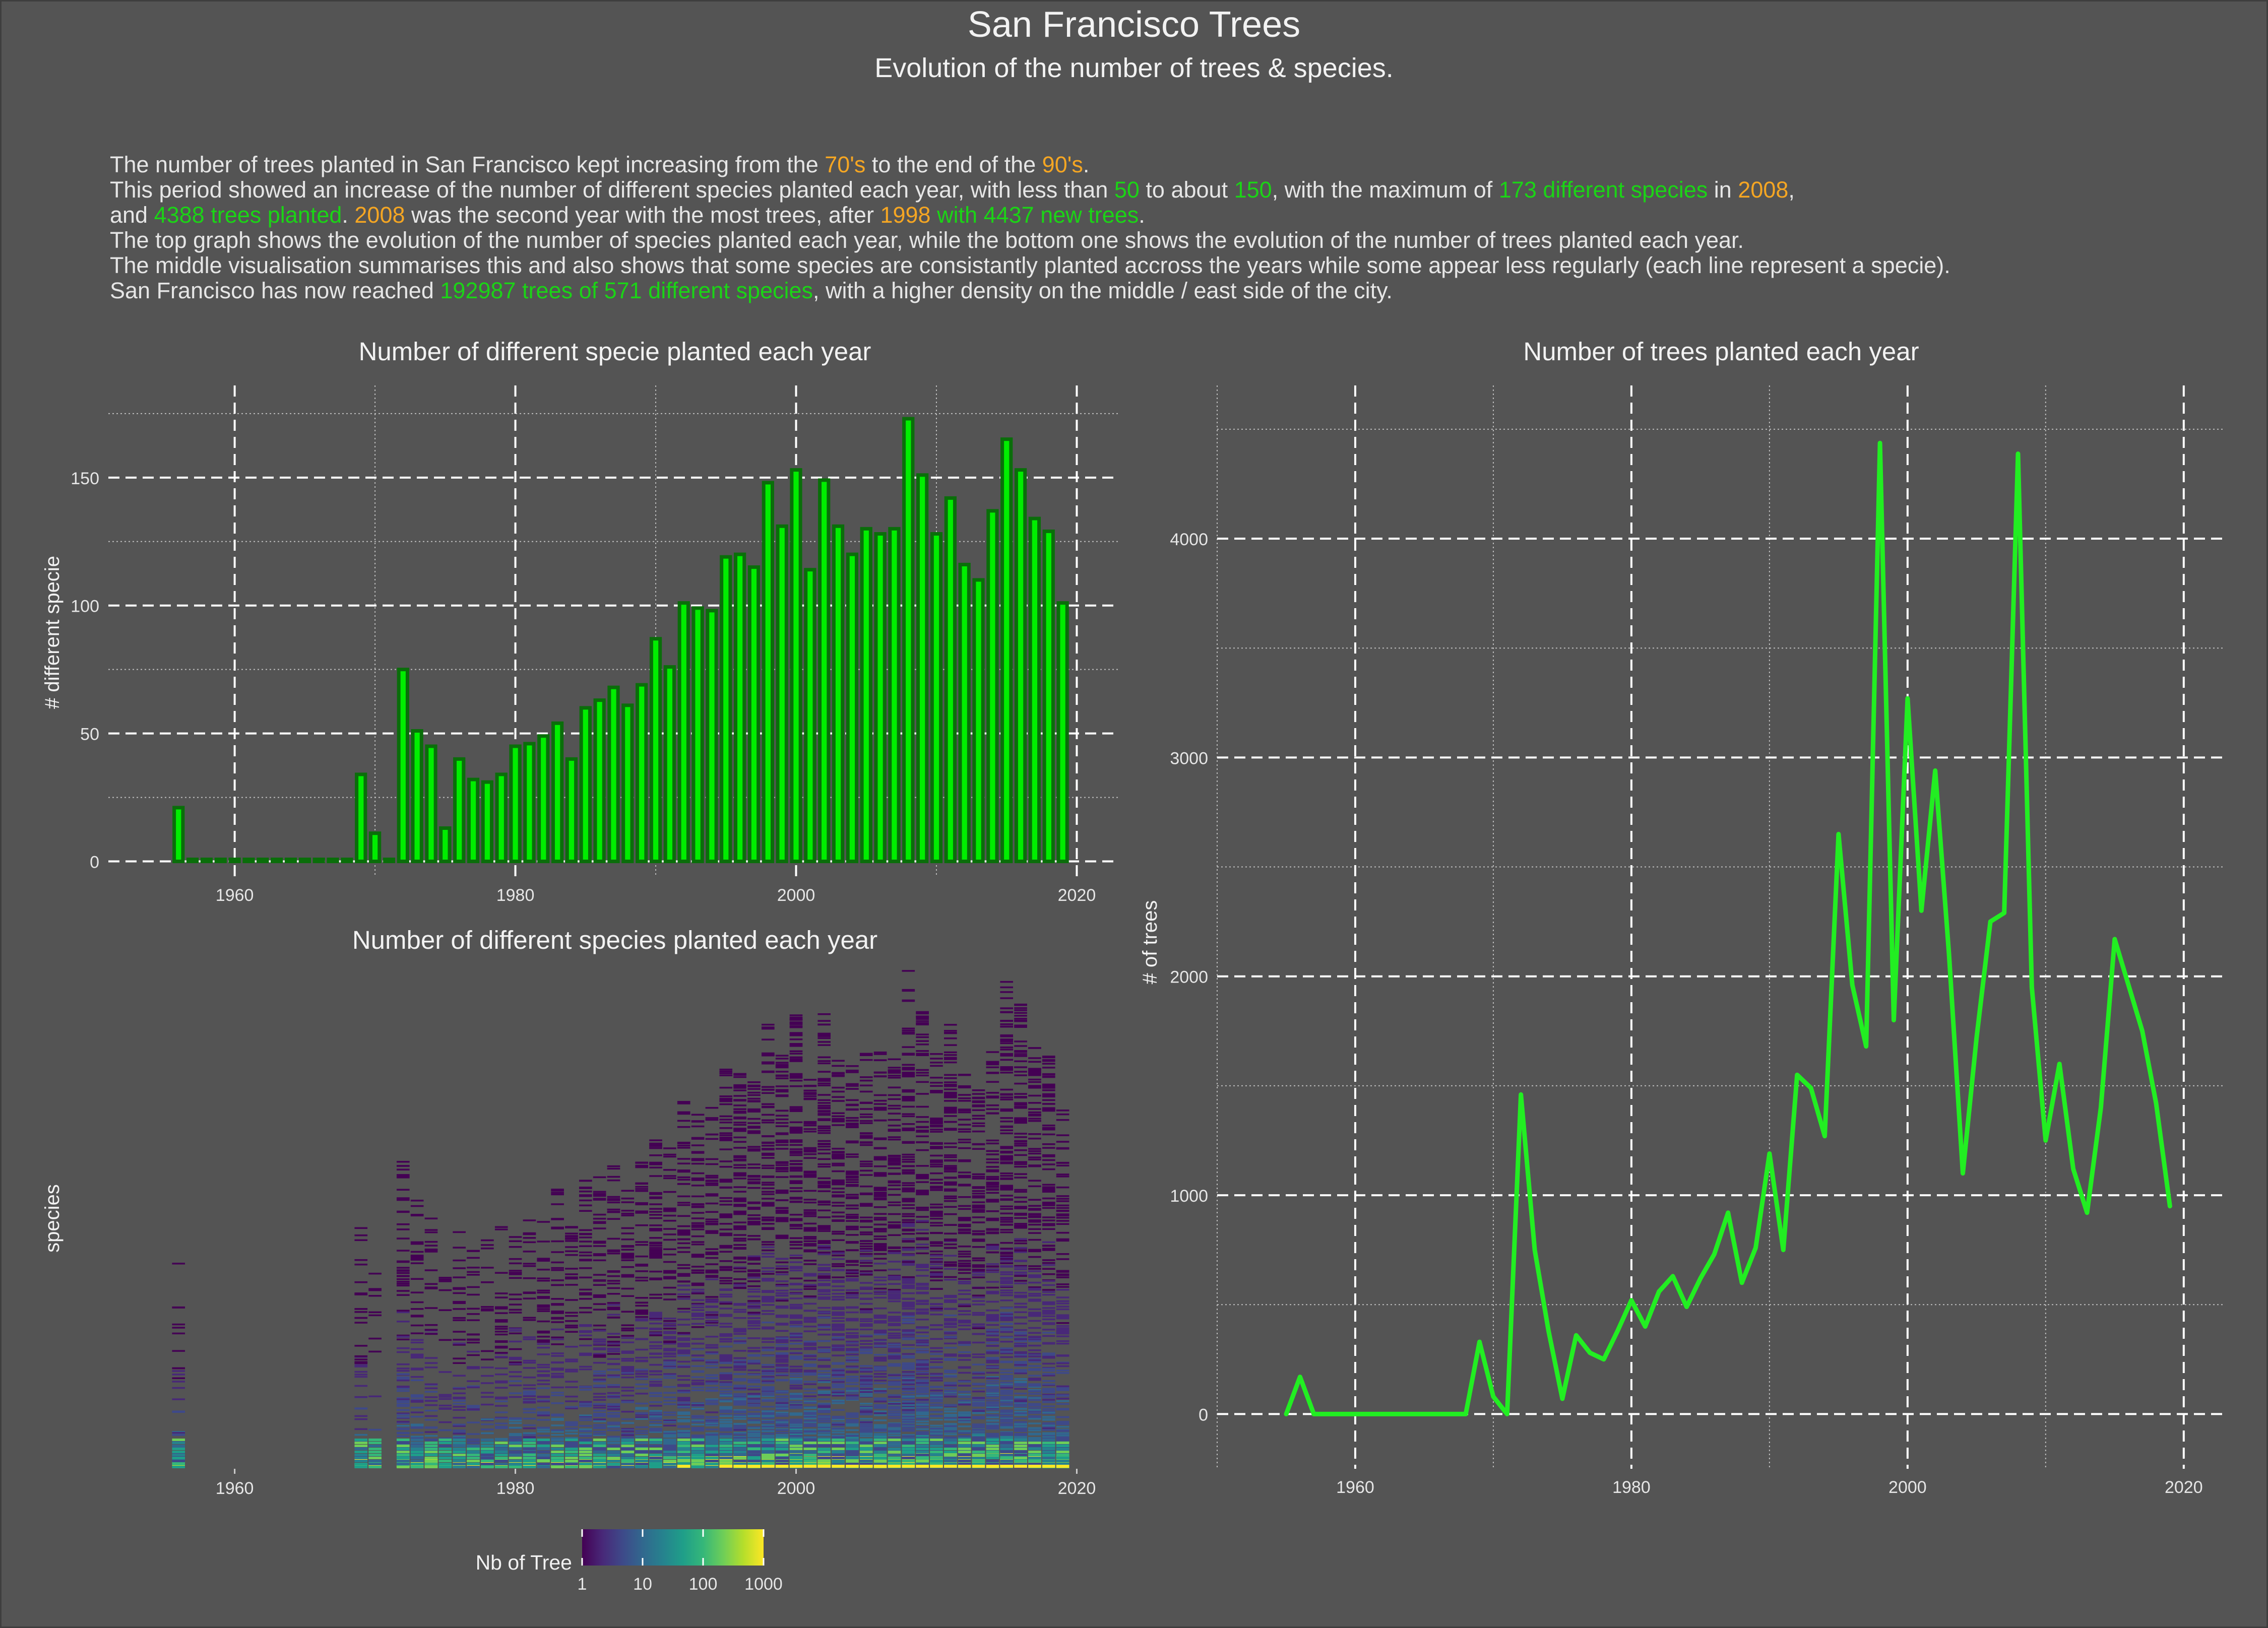 This screenshot has height=1628, width=2268. What do you see at coordinates (1721, 351) in the screenshot?
I see `line-chart-title: Number of trees planted each year` at bounding box center [1721, 351].